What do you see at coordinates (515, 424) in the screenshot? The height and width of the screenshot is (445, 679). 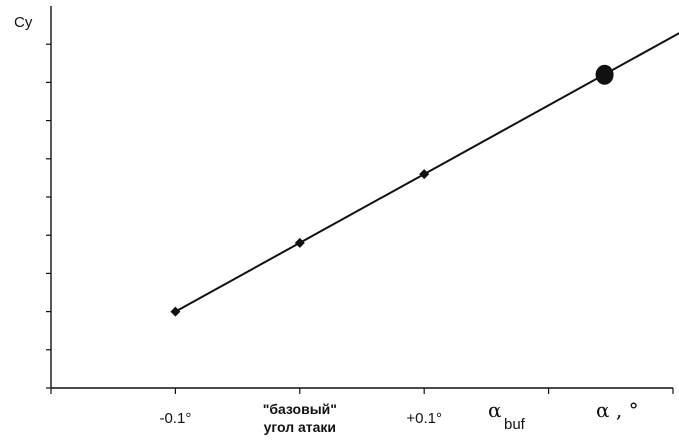 I see `alpha-buf-subscript: buf` at bounding box center [515, 424].